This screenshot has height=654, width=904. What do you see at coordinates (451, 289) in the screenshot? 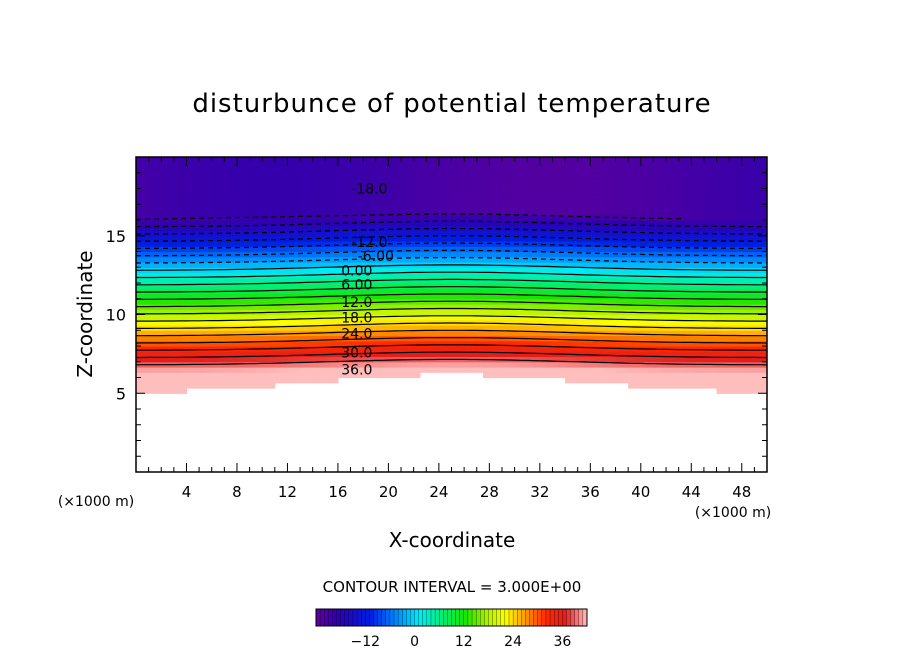
I see `contour-line` at bounding box center [451, 289].